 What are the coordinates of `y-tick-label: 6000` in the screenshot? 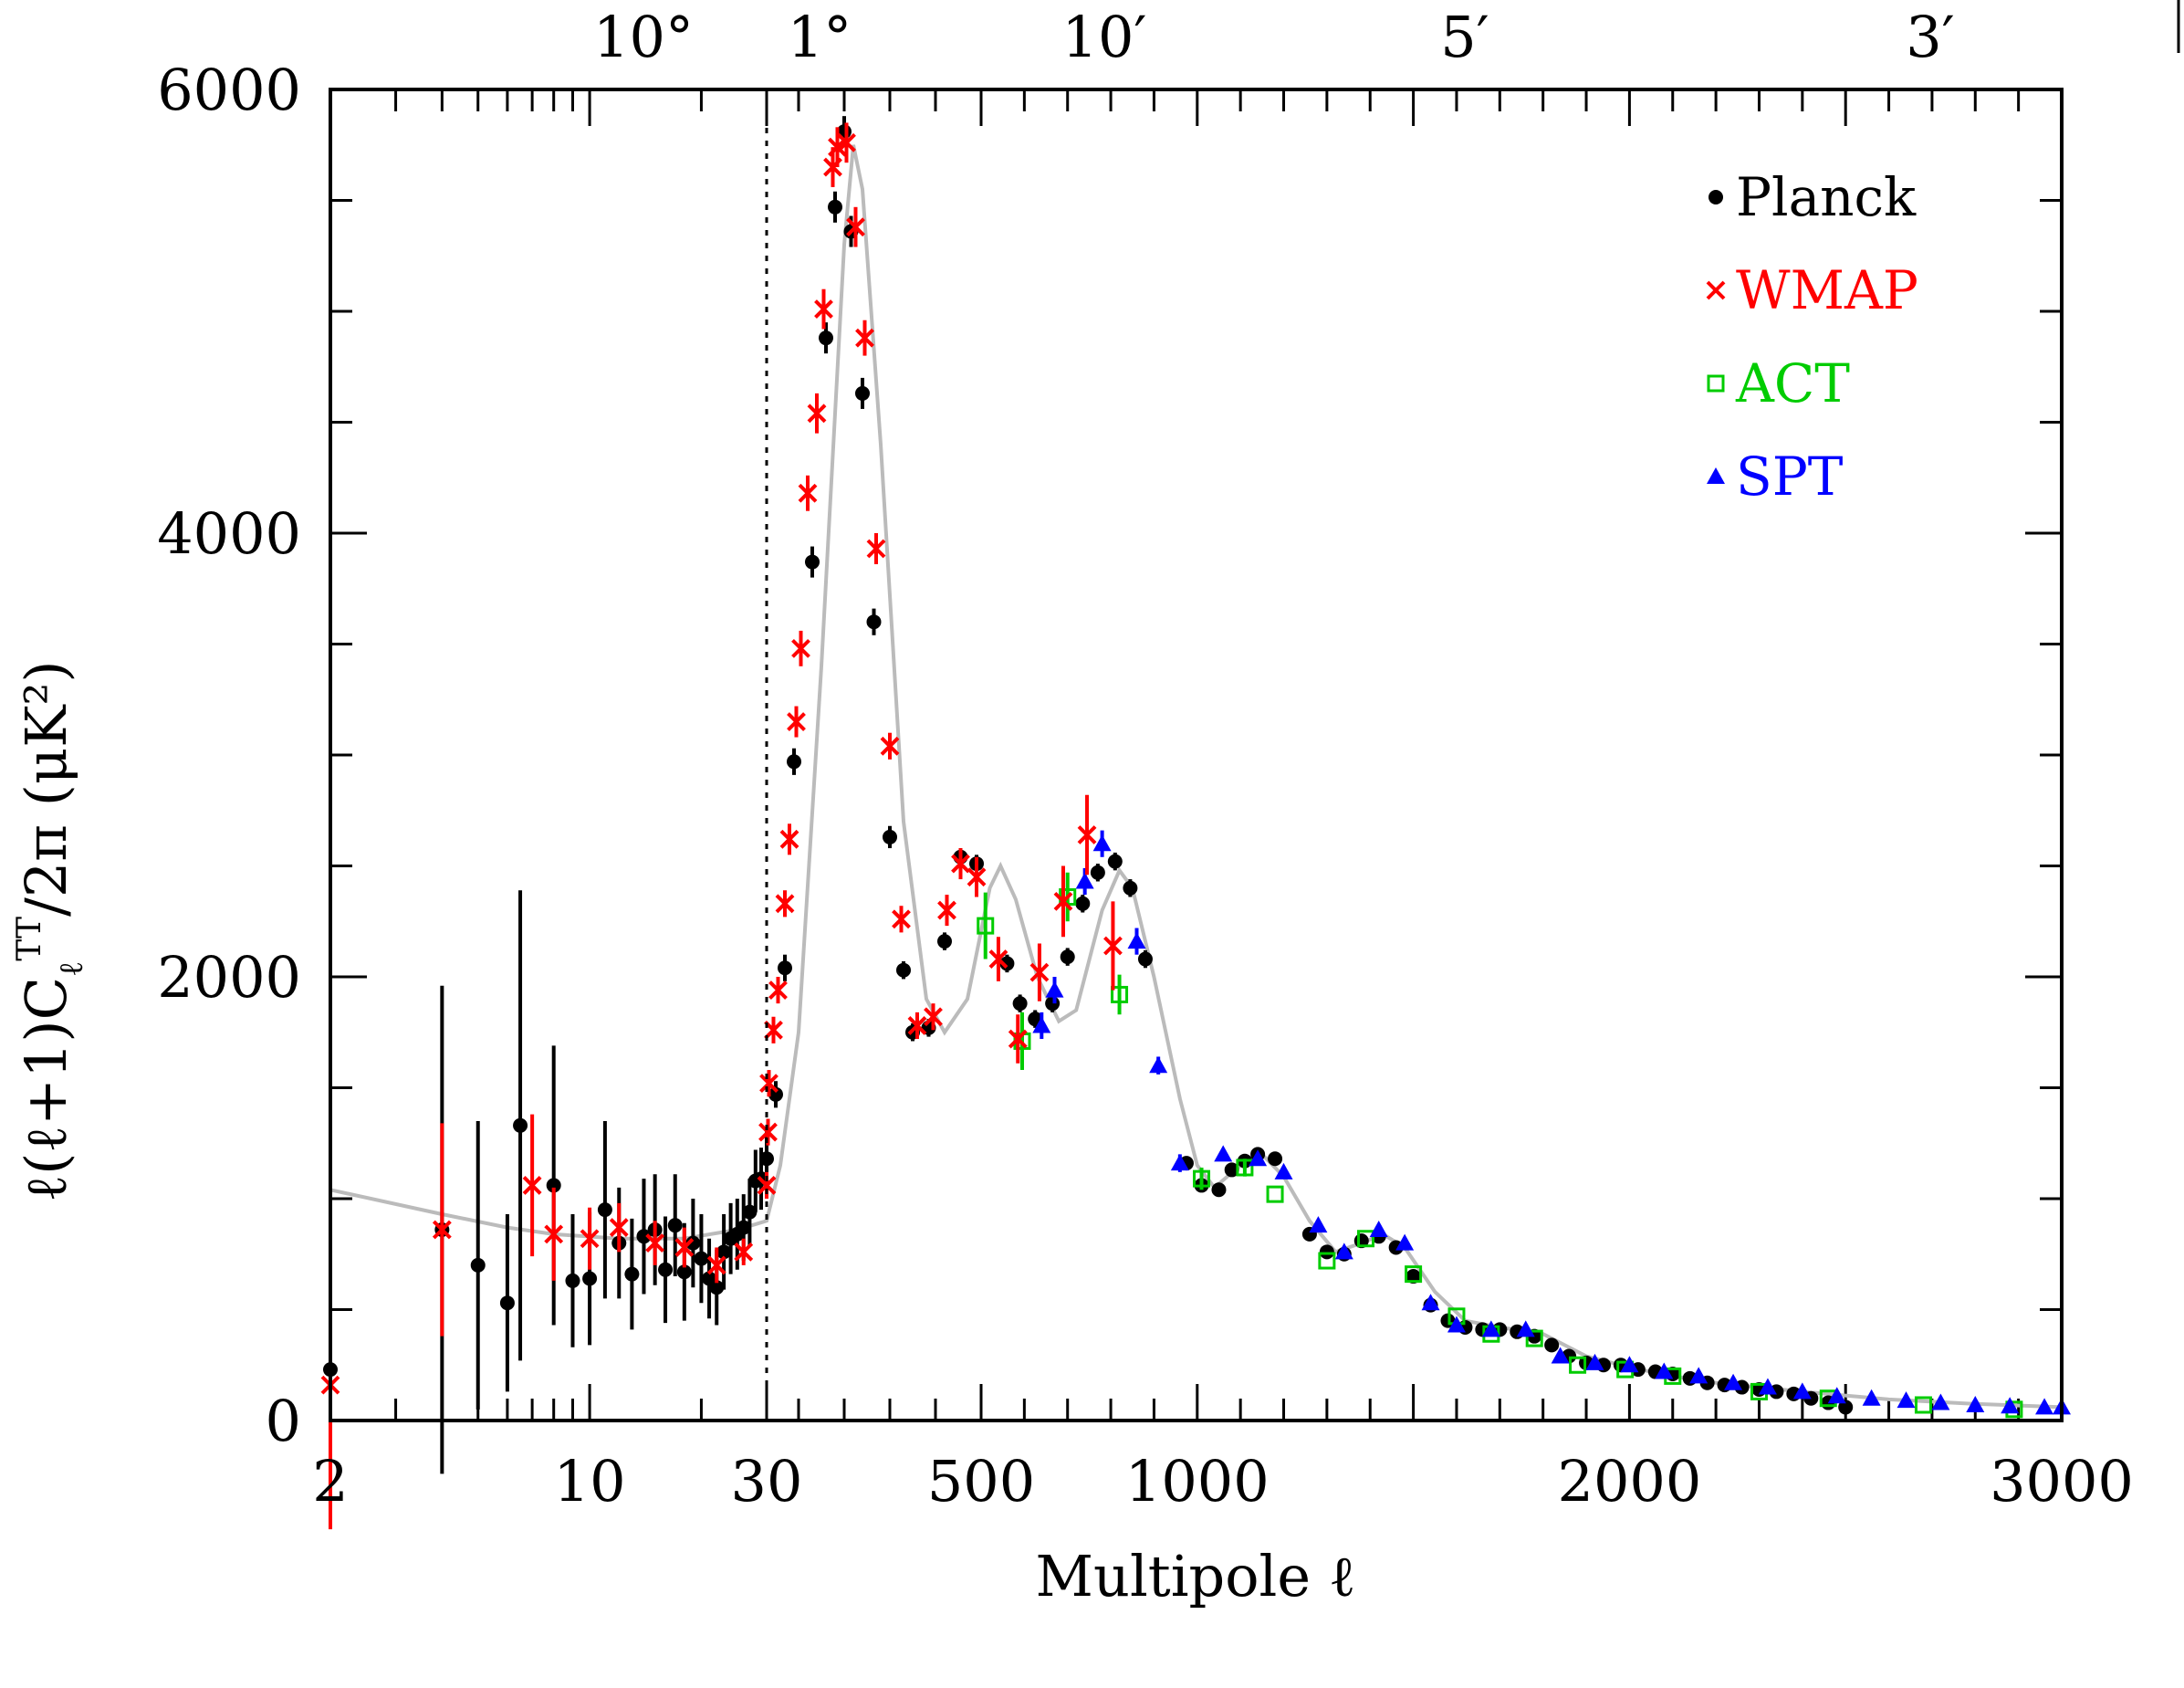 It's located at (229, 90).